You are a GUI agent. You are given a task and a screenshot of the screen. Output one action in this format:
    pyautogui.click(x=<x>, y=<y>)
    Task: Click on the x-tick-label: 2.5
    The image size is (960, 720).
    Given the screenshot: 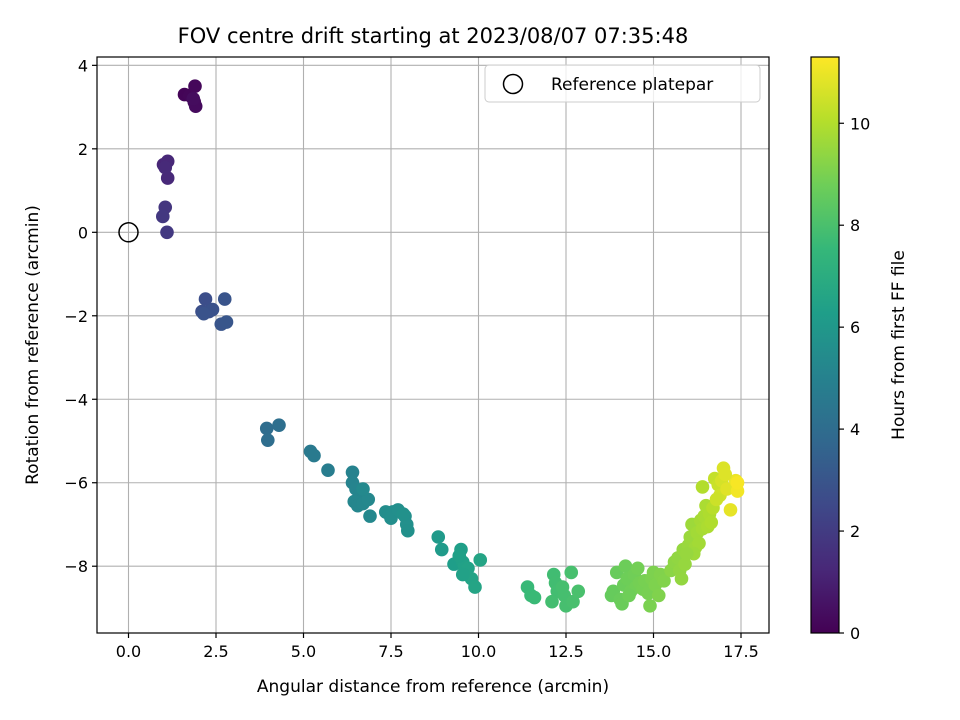 What is the action you would take?
    pyautogui.click(x=215, y=651)
    